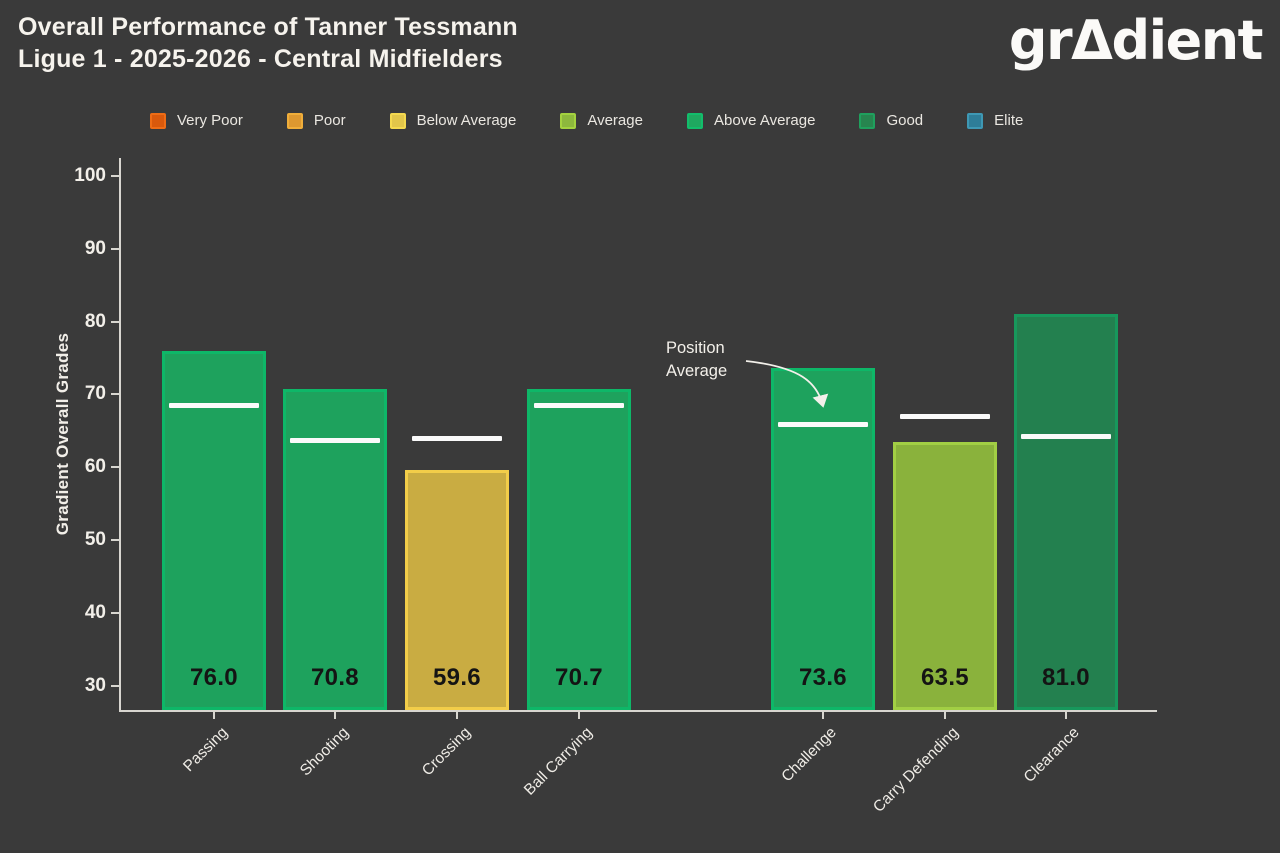 The image size is (1280, 853). Describe the element at coordinates (457, 677) in the screenshot. I see `bar-value-crossing: 59.6` at that location.